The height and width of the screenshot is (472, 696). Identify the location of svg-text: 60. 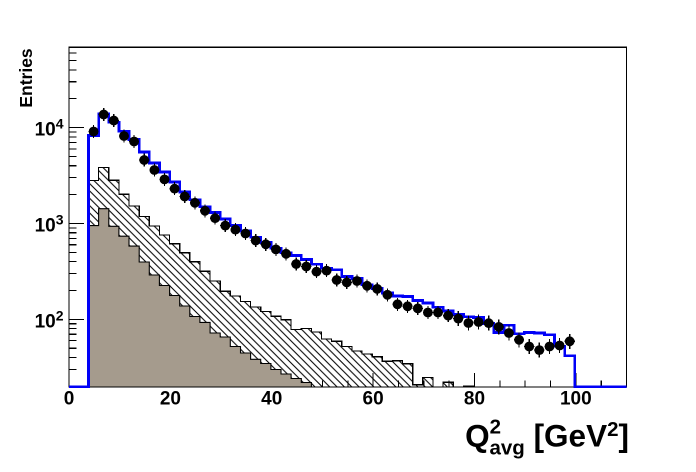
(373, 399).